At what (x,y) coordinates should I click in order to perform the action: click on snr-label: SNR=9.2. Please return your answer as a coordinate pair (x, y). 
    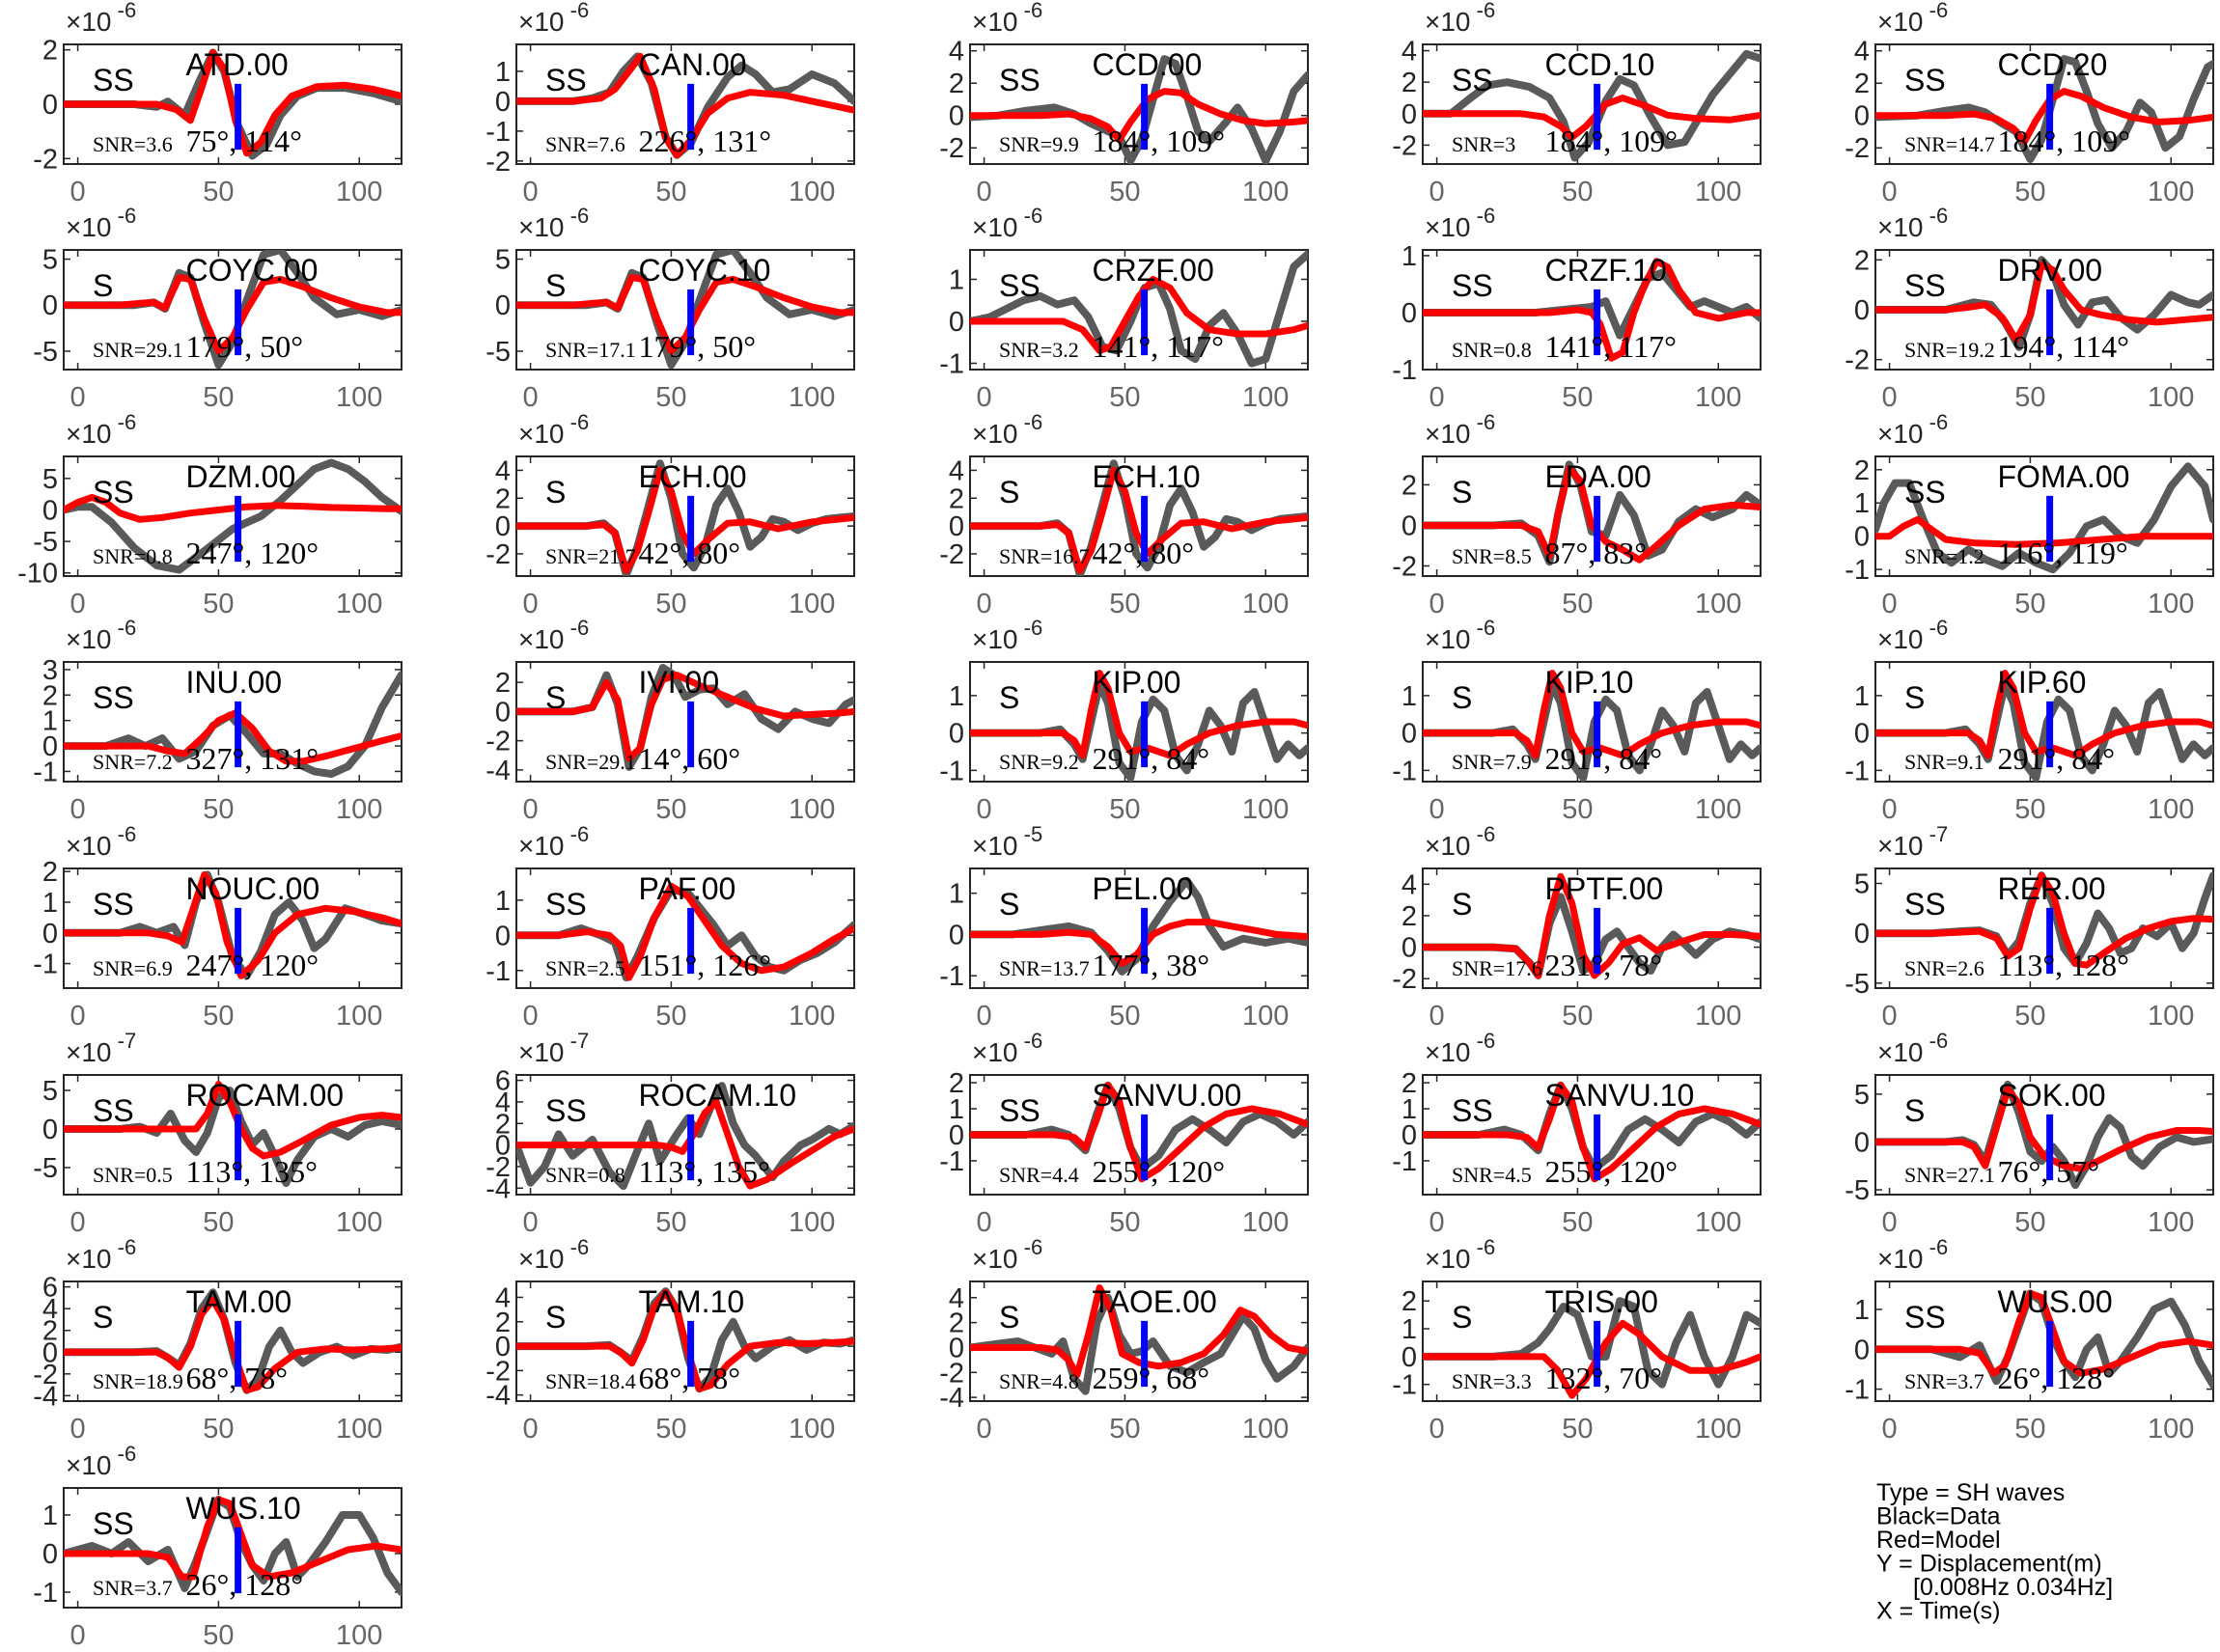
    Looking at the image, I should click on (1039, 762).